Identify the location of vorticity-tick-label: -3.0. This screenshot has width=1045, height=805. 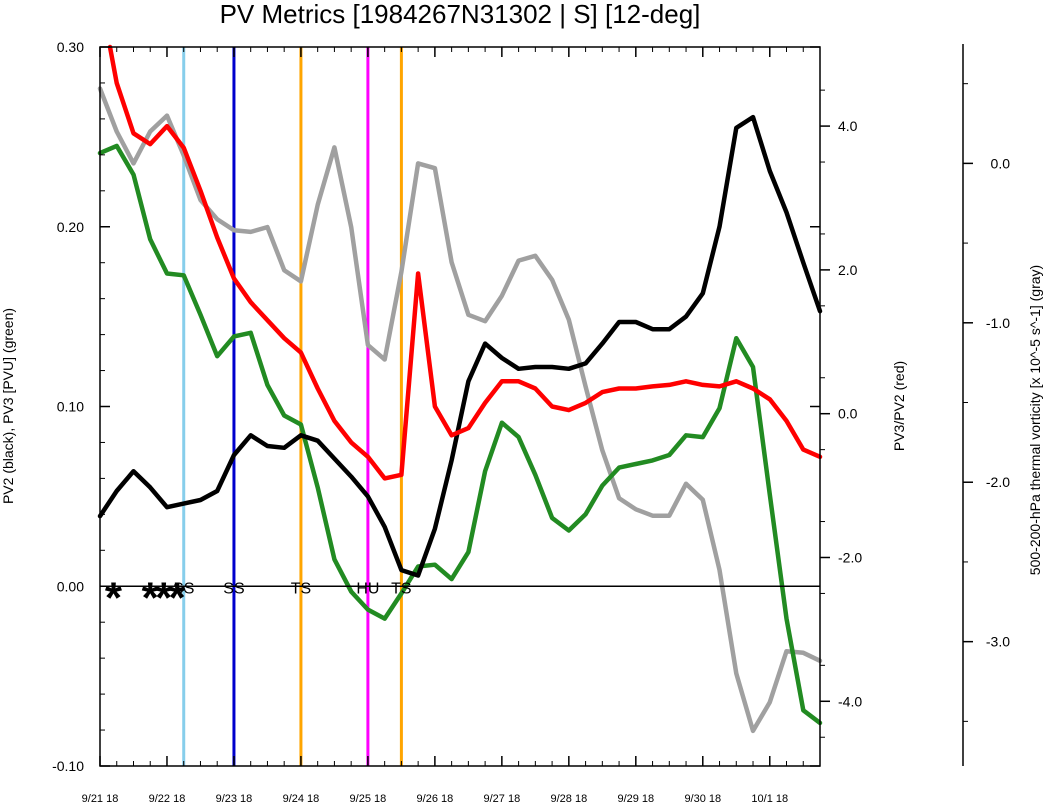
(998, 642).